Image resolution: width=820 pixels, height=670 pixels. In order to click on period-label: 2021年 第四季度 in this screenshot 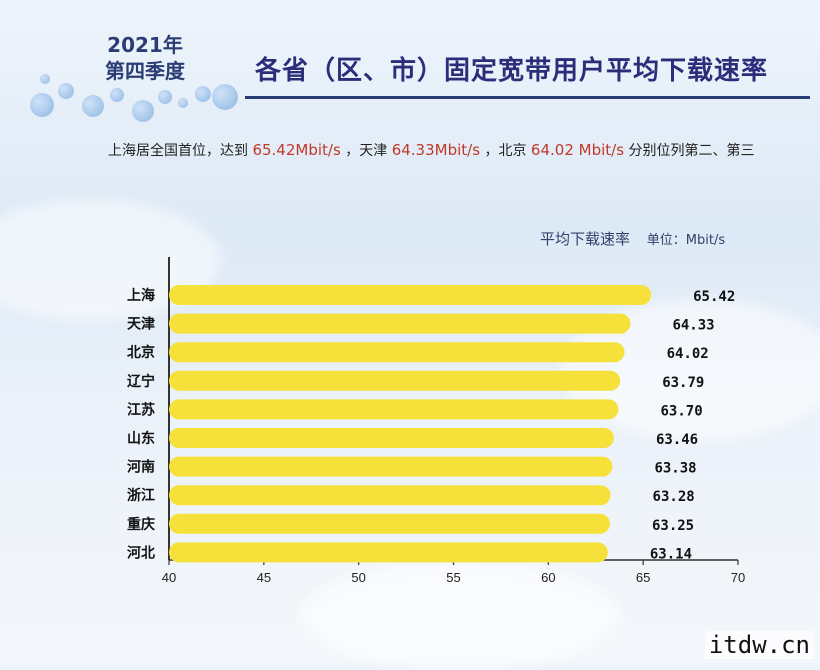, I will do `click(145, 58)`.